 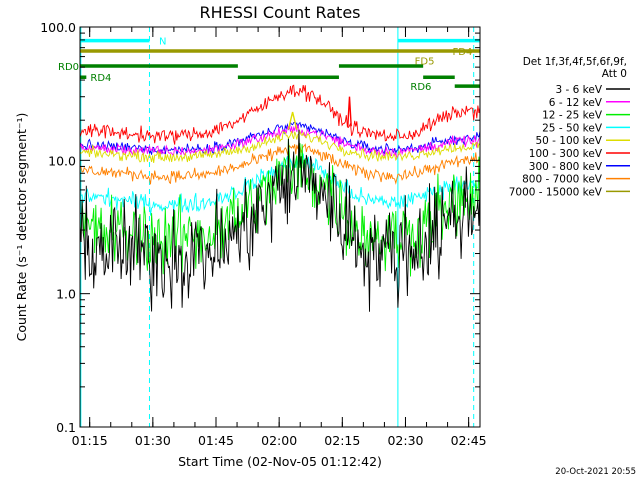 I want to click on y-tick-label: 0.1, so click(x=66, y=427).